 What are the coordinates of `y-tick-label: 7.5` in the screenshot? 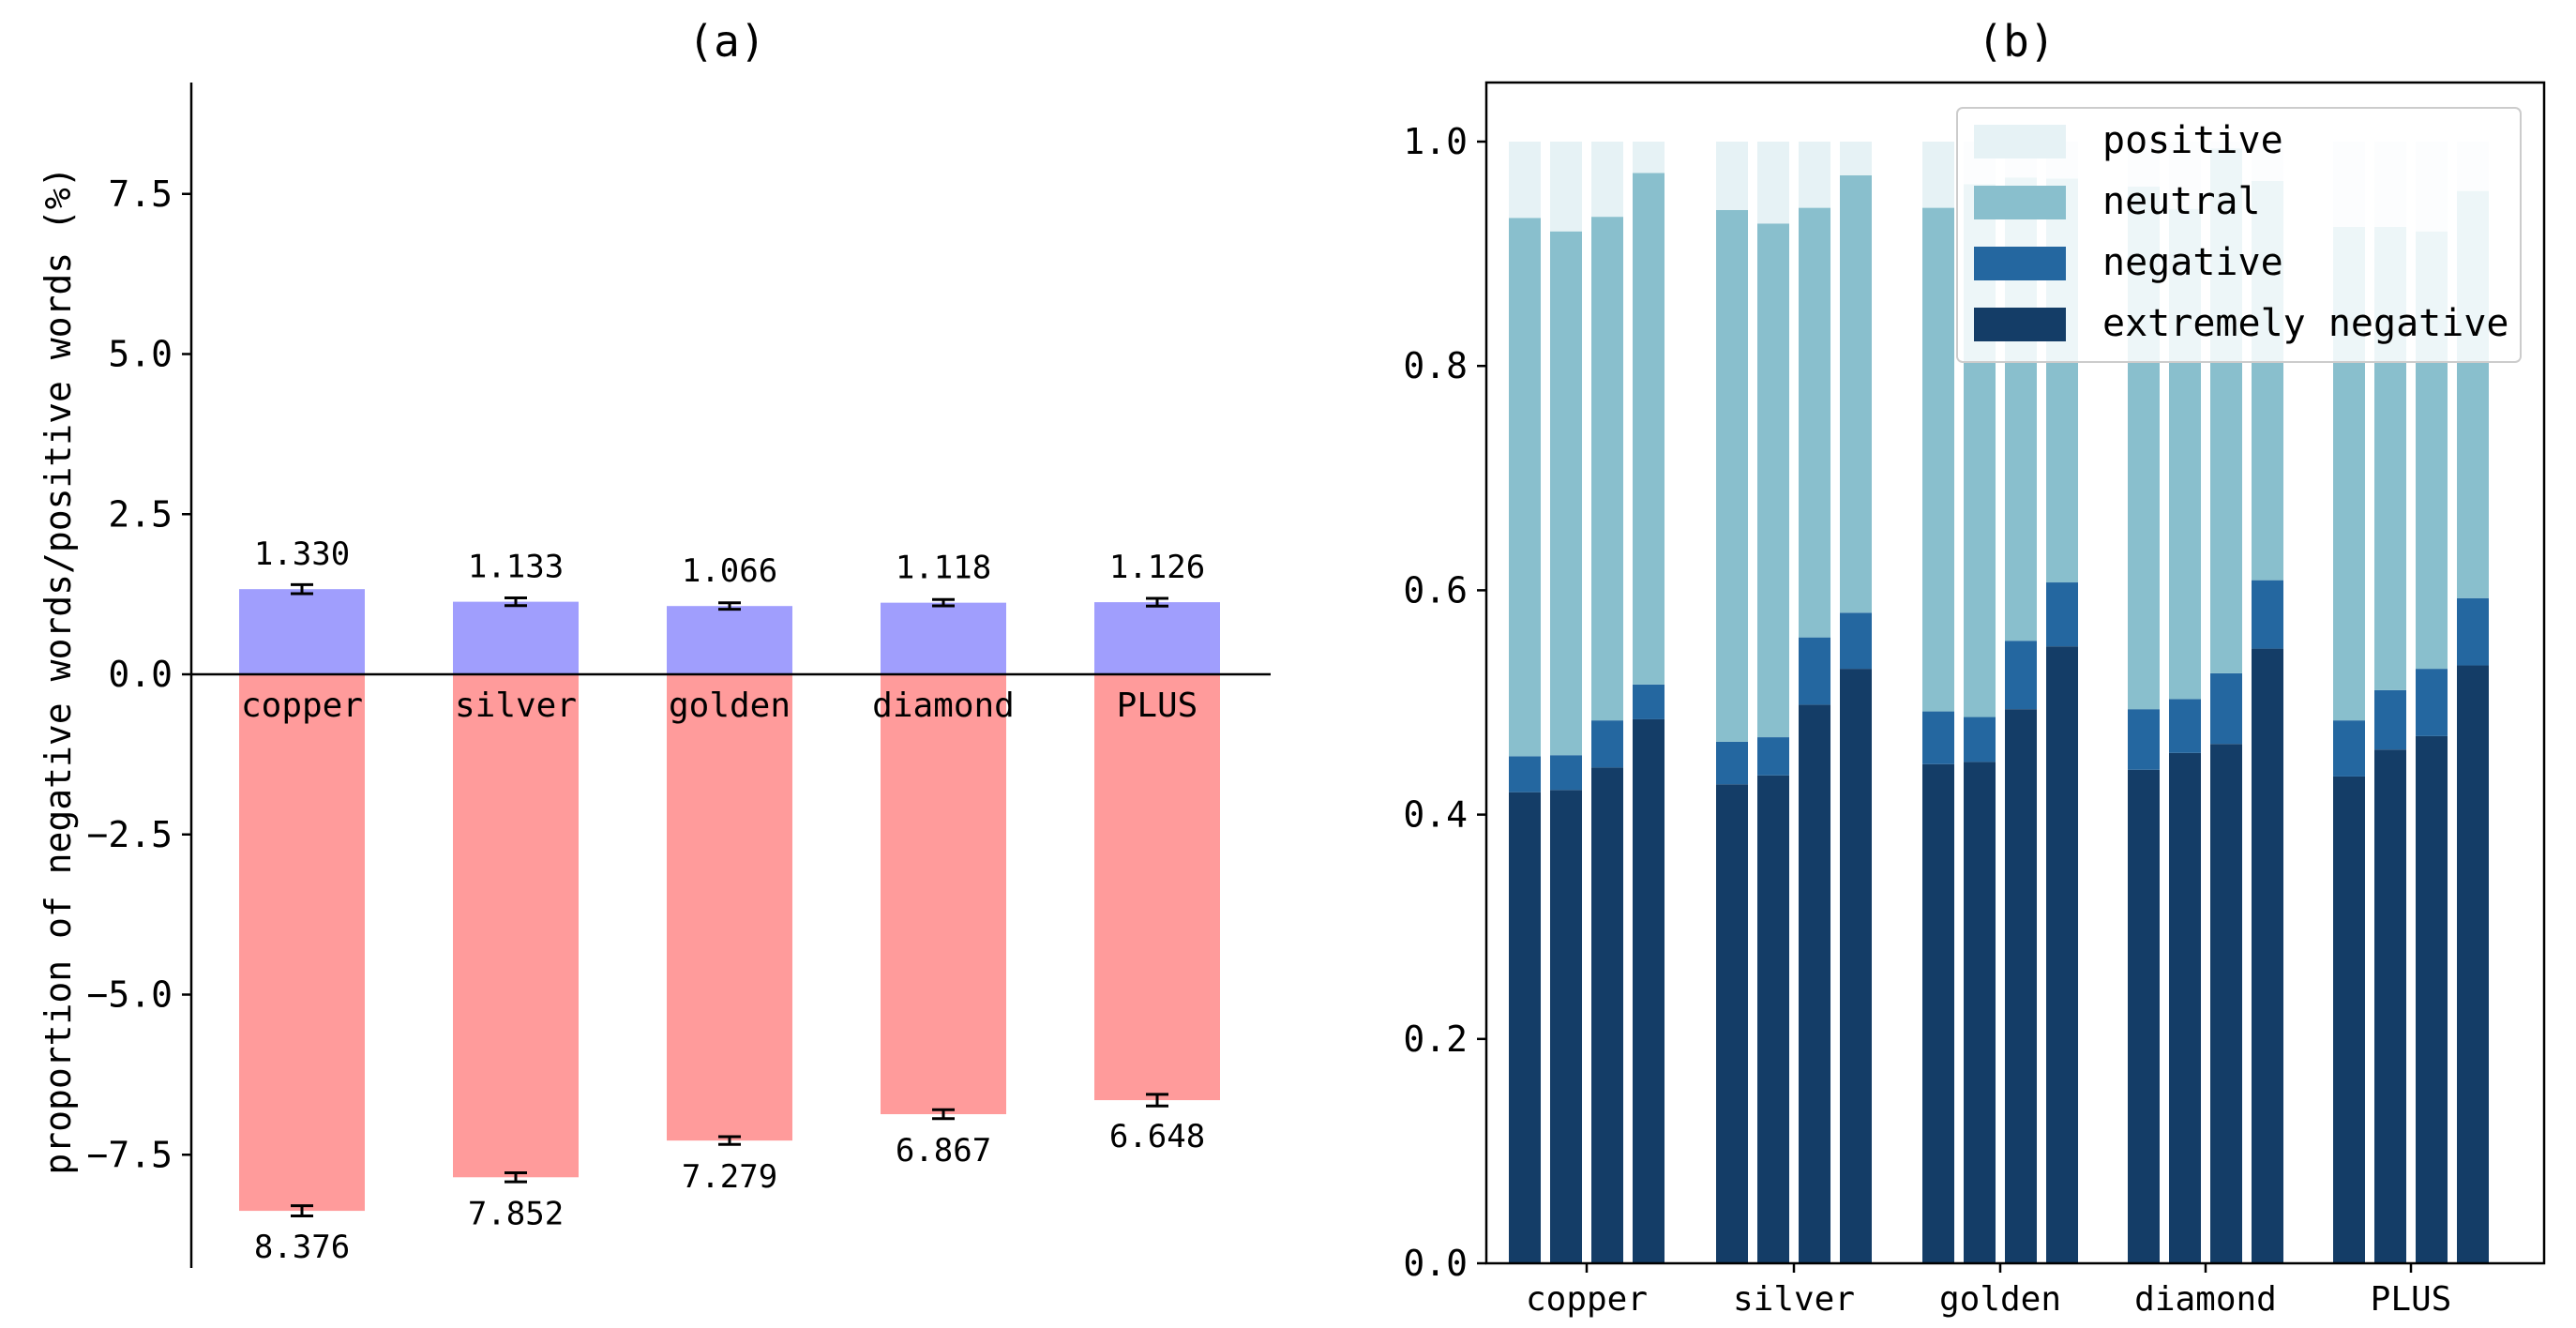 It's located at (140, 194).